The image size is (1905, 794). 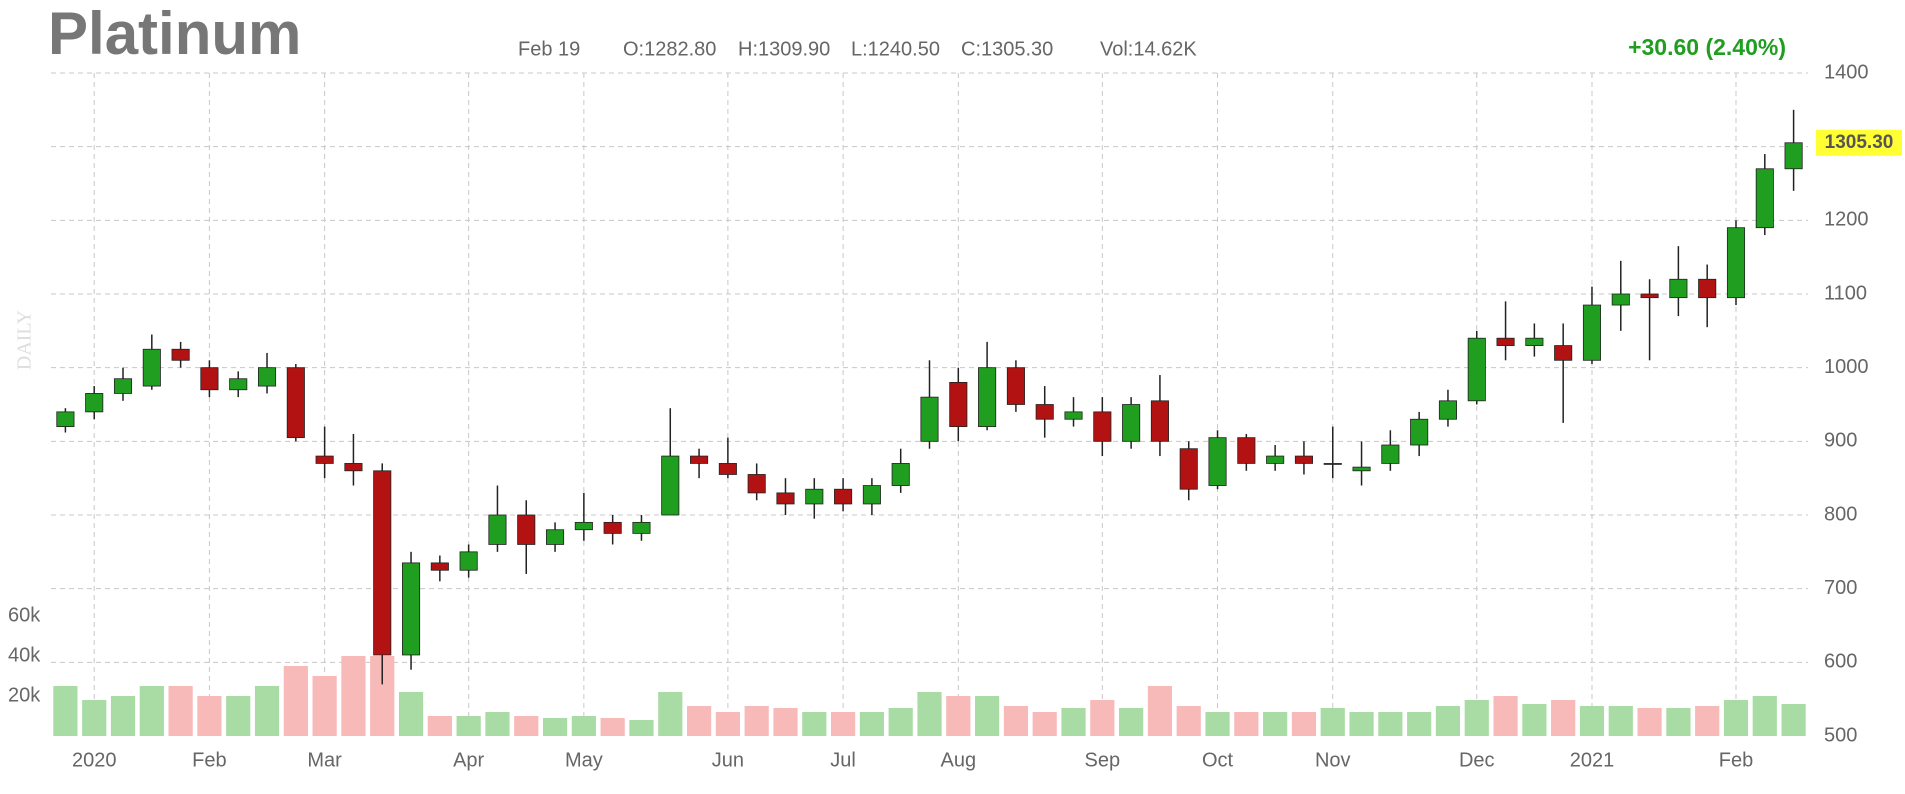 What do you see at coordinates (1840, 441) in the screenshot?
I see `y-tick-label: 900` at bounding box center [1840, 441].